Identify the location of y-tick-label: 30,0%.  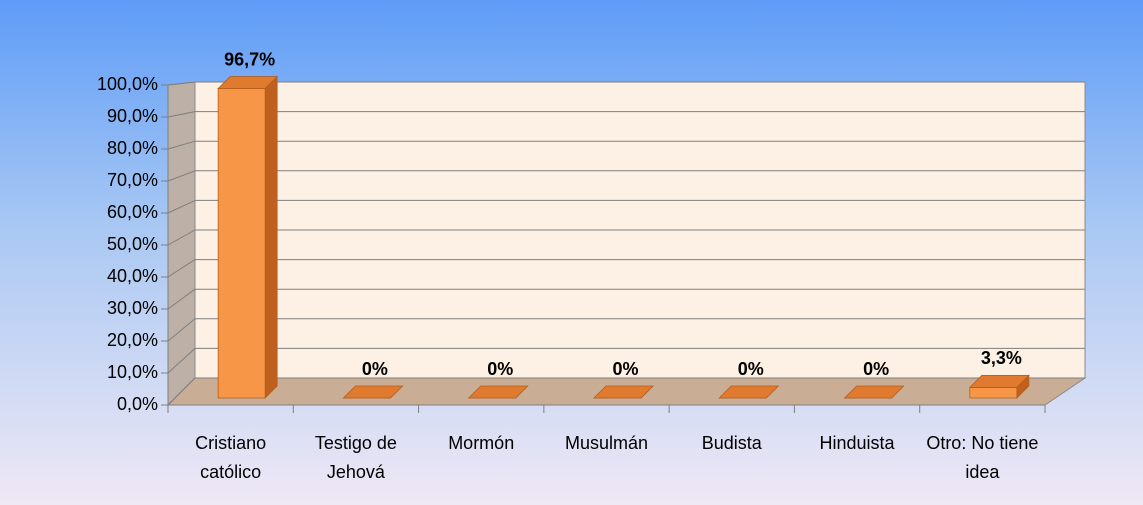
(132, 308).